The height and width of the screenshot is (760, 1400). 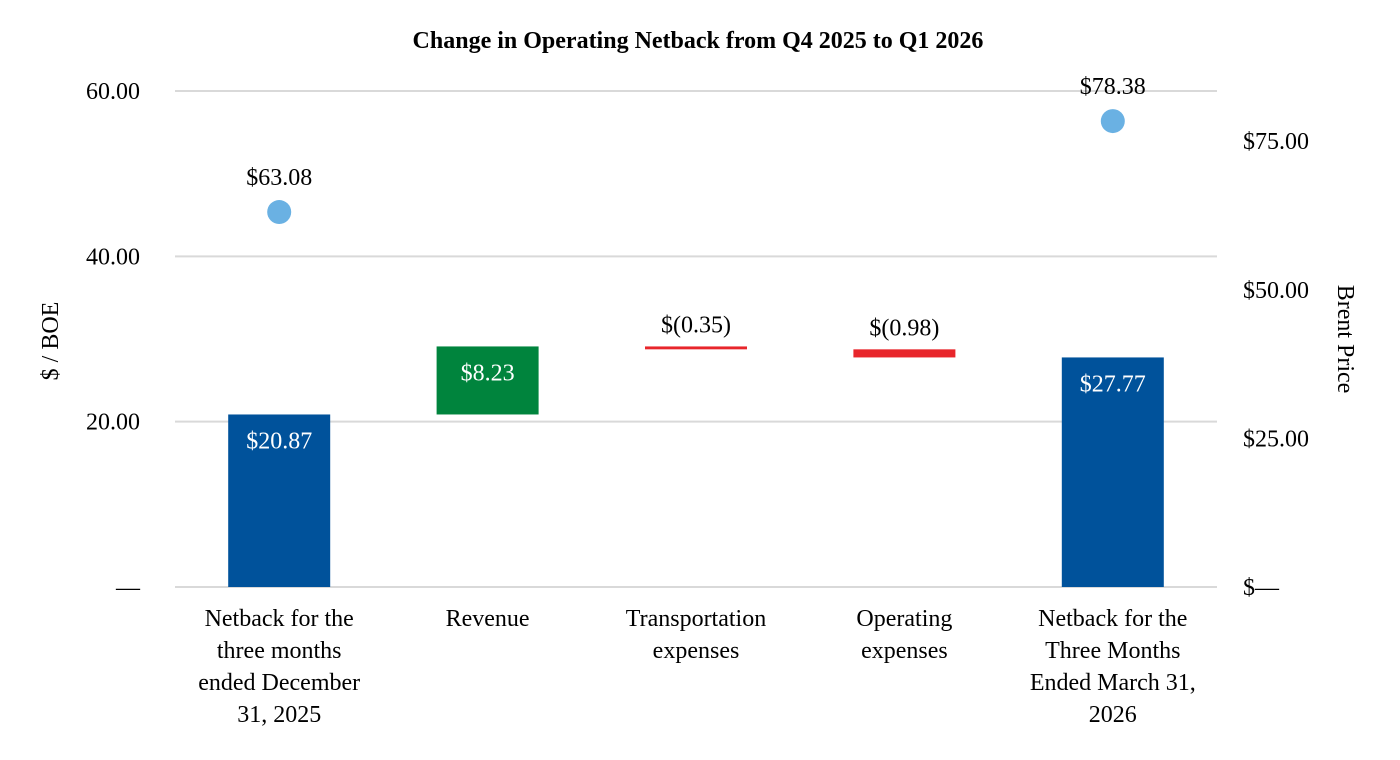 What do you see at coordinates (1276, 142) in the screenshot?
I see `y2-tick-label: $75.00` at bounding box center [1276, 142].